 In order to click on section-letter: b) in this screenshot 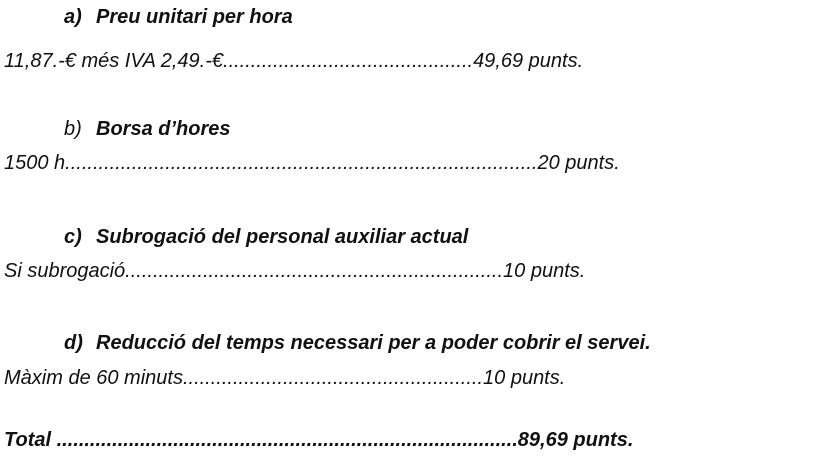, I will do `click(73, 129)`.